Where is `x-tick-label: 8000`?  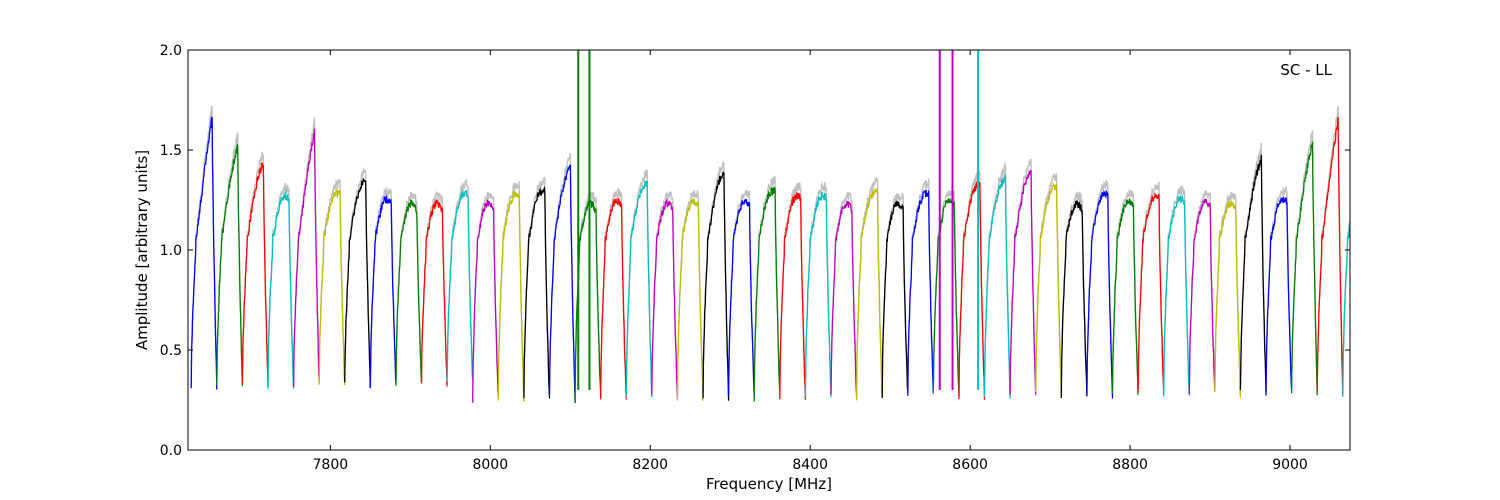 x-tick-label: 8000 is located at coordinates (490, 465).